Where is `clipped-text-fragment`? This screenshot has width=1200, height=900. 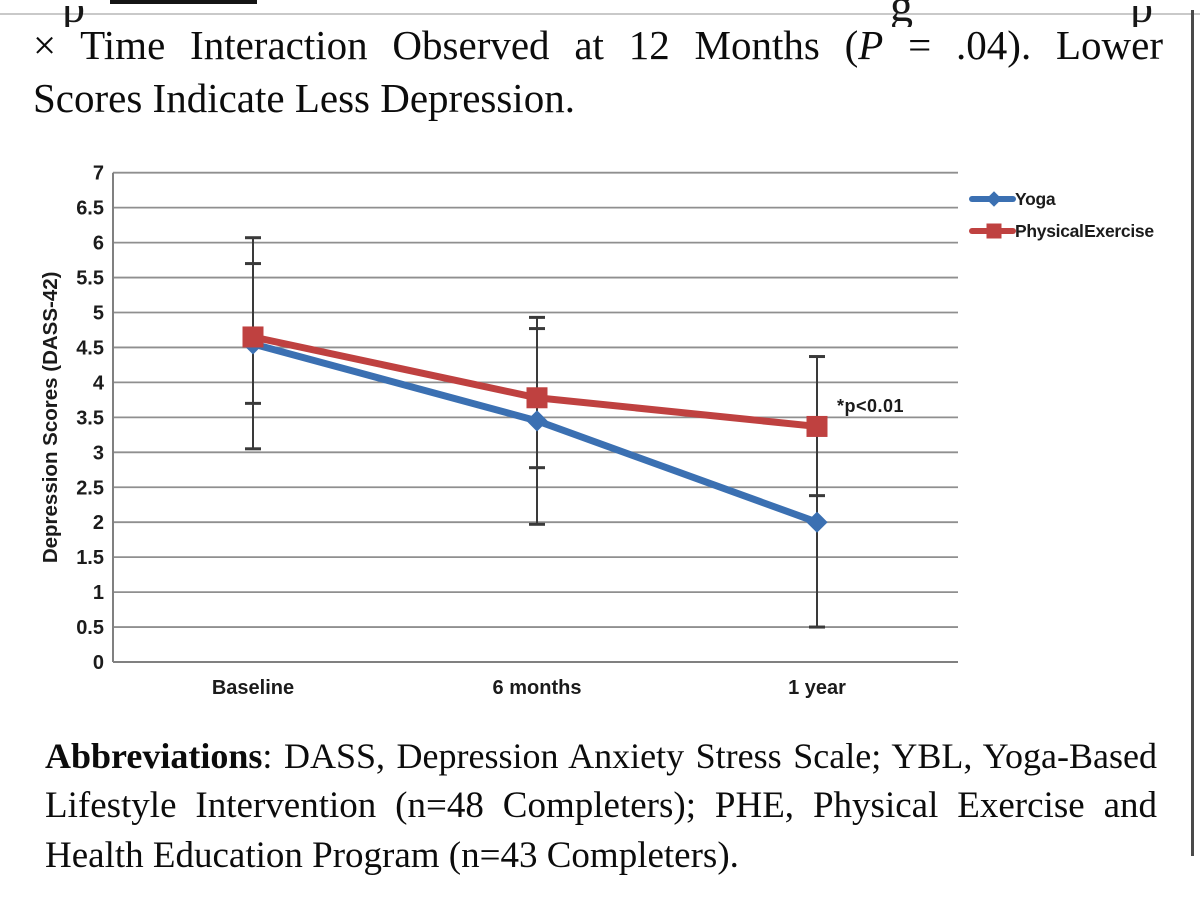 clipped-text-fragment is located at coordinates (183, 2).